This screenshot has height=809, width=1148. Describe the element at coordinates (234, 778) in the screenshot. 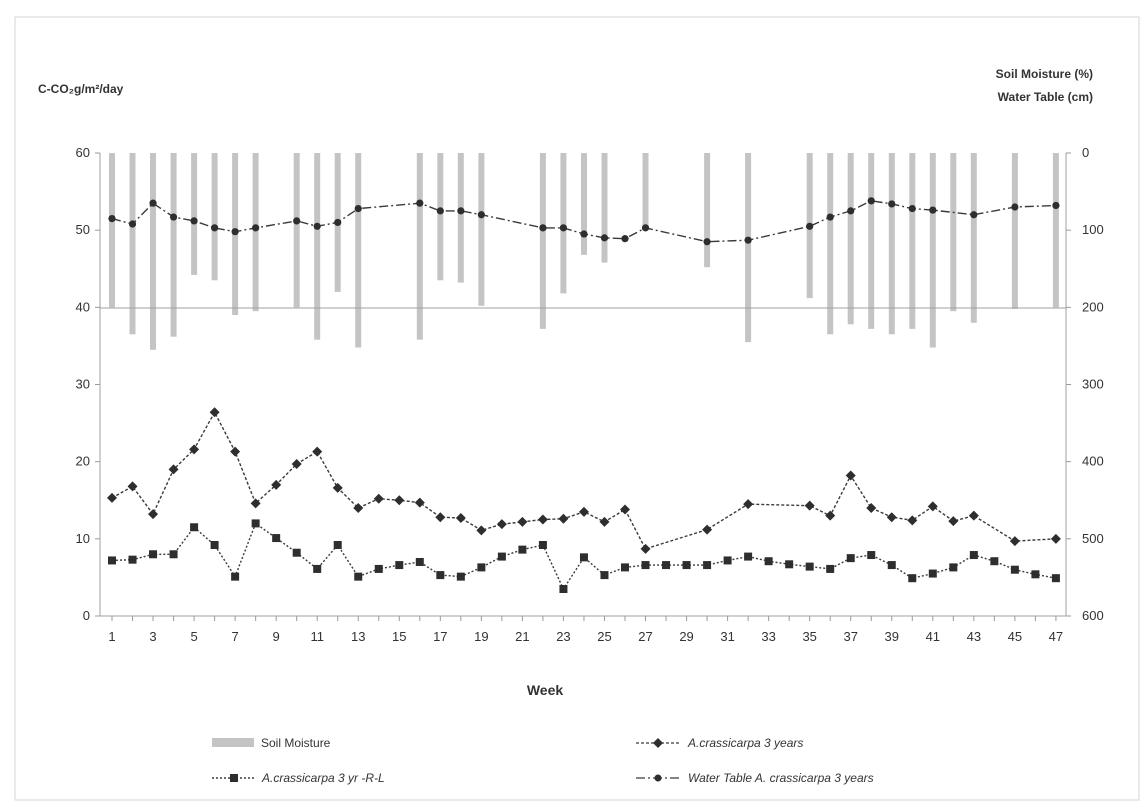

I see `legend-square-marker` at that location.